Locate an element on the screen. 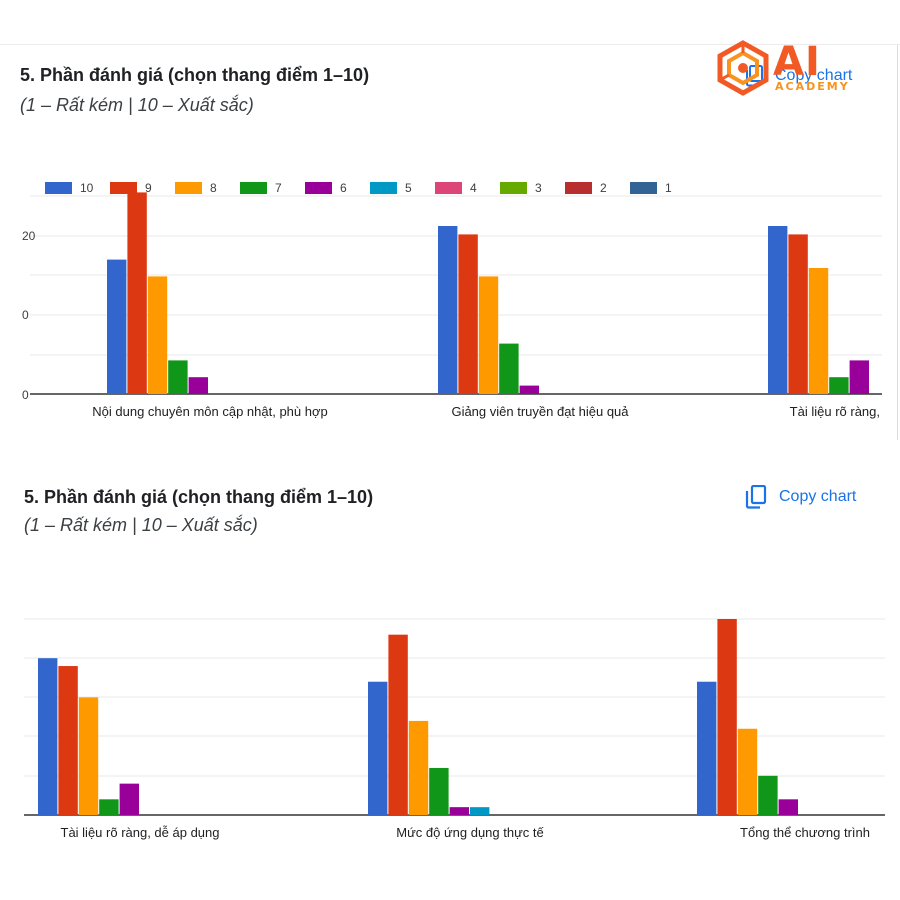 Image resolution: width=900 pixels, height=900 pixels. y-tick-label: 20 is located at coordinates (29, 236).